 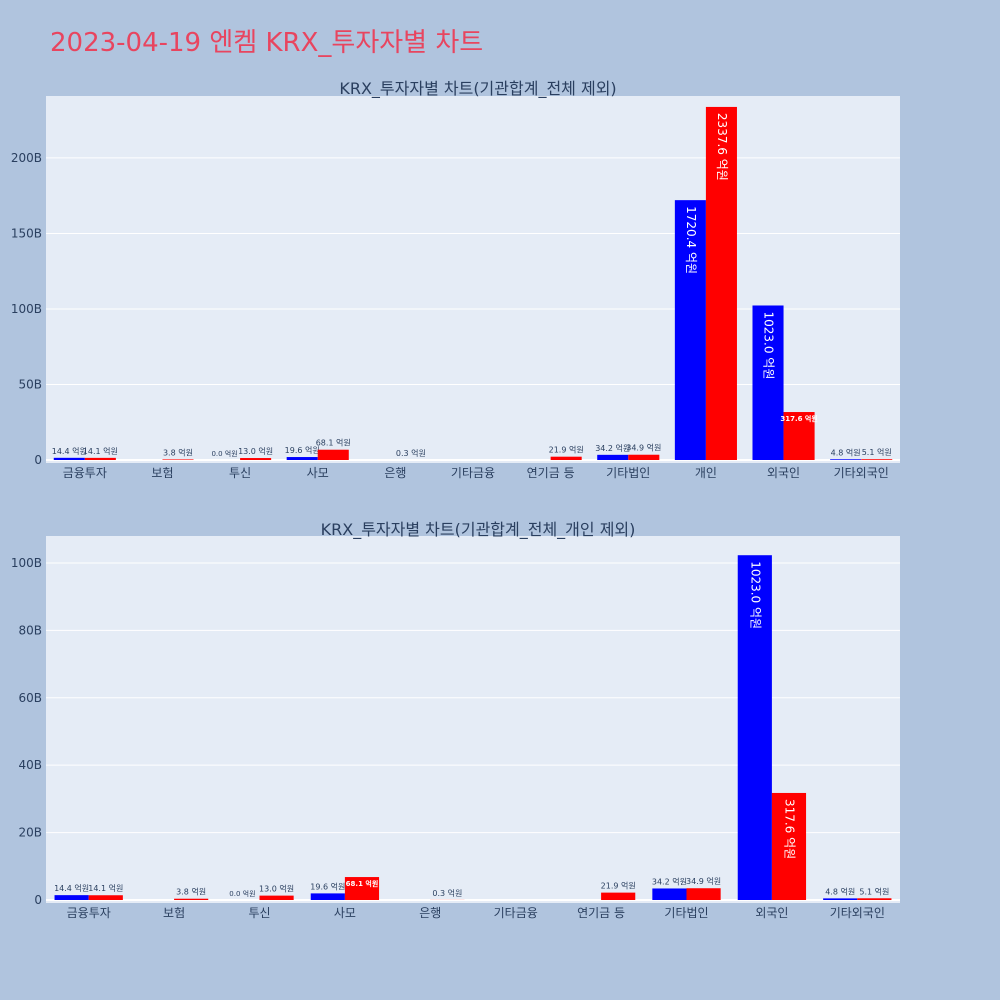 I want to click on chart-title: KRX_투자자별 차트(기관합계_전체_개인 제외), so click(x=478, y=530).